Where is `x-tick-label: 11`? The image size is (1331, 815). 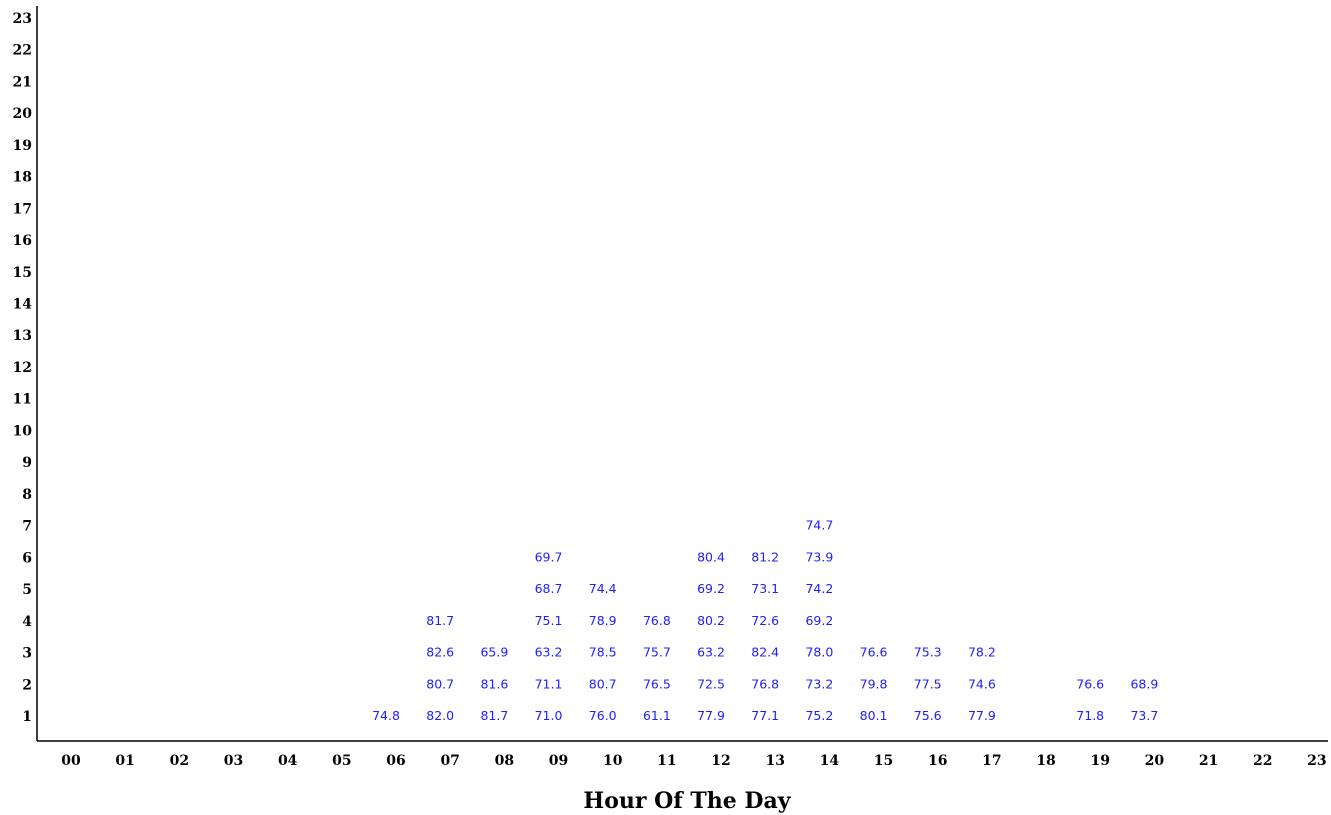
x-tick-label: 11 is located at coordinates (666, 761).